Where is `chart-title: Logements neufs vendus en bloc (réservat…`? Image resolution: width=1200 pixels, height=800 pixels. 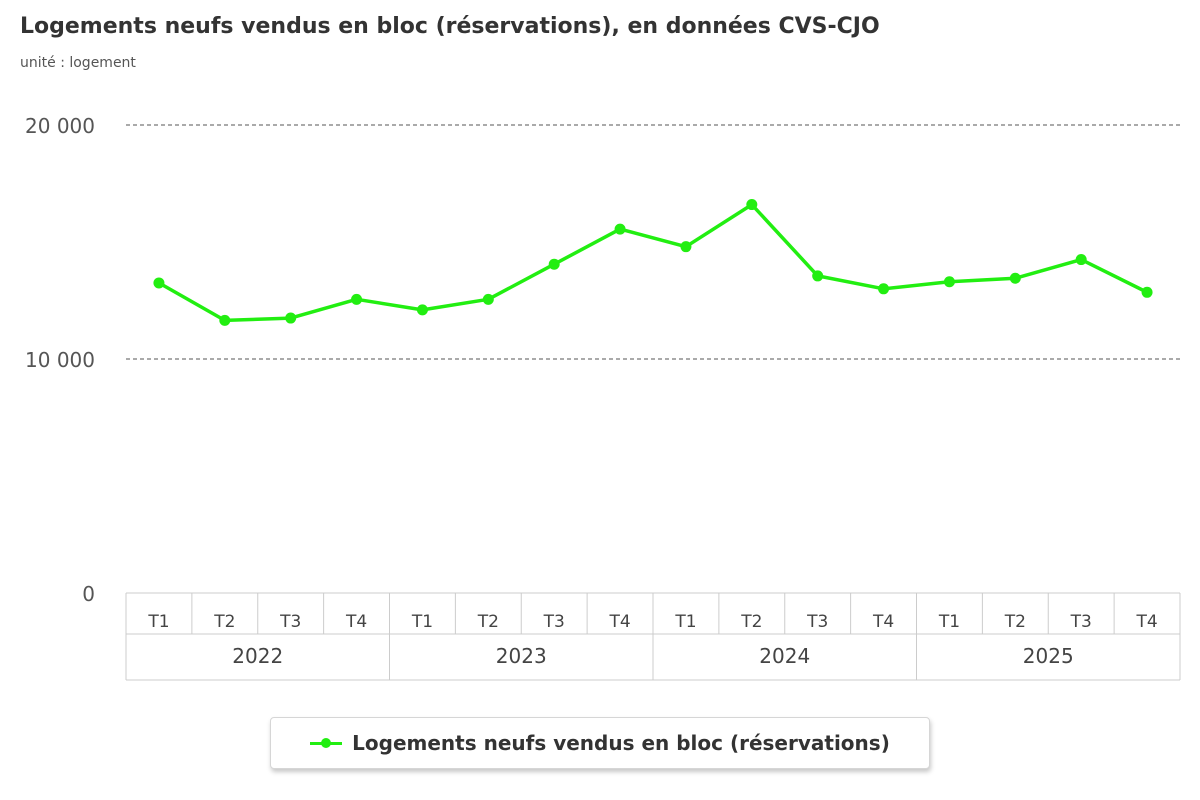
chart-title: Logements neufs vendus en bloc (réservat… is located at coordinates (450, 26).